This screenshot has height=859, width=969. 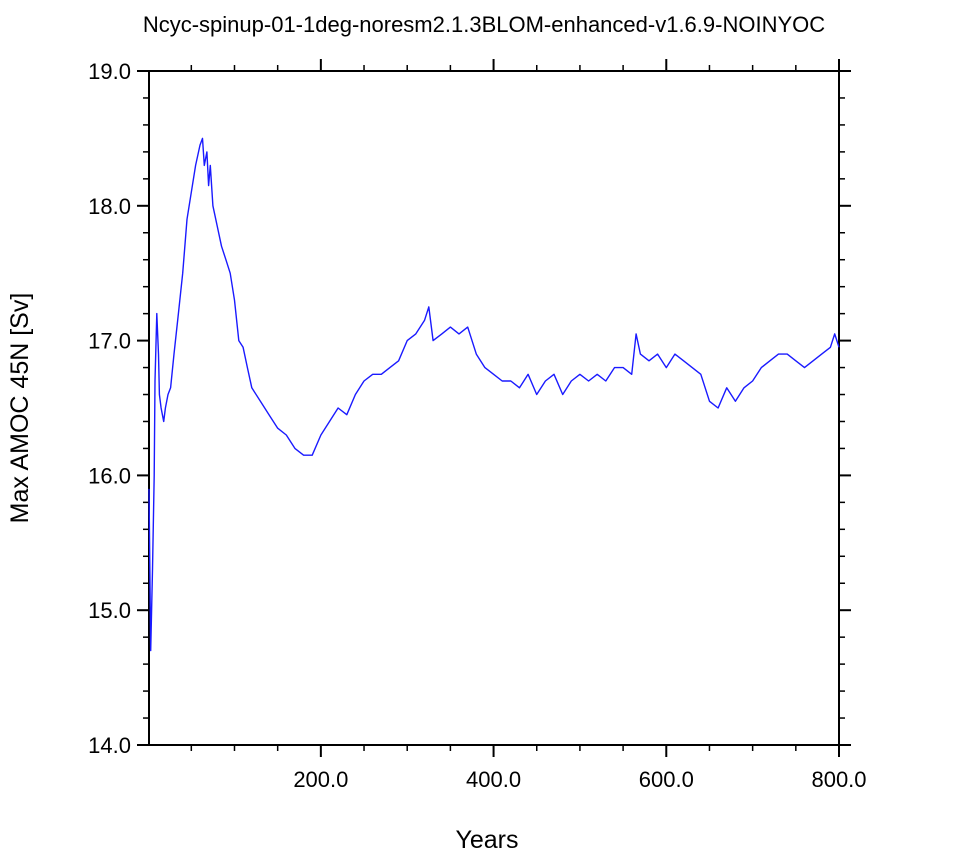 I want to click on x-axis-label: Years, so click(x=486, y=840).